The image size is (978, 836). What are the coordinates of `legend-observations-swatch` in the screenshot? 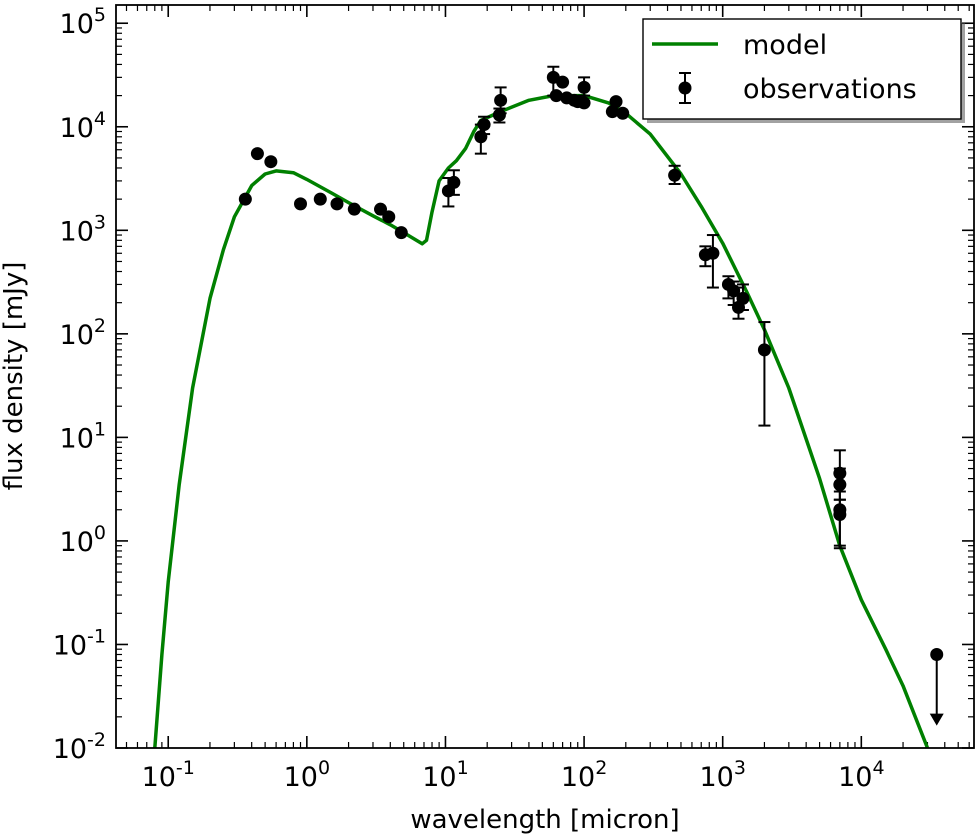 It's located at (685, 88).